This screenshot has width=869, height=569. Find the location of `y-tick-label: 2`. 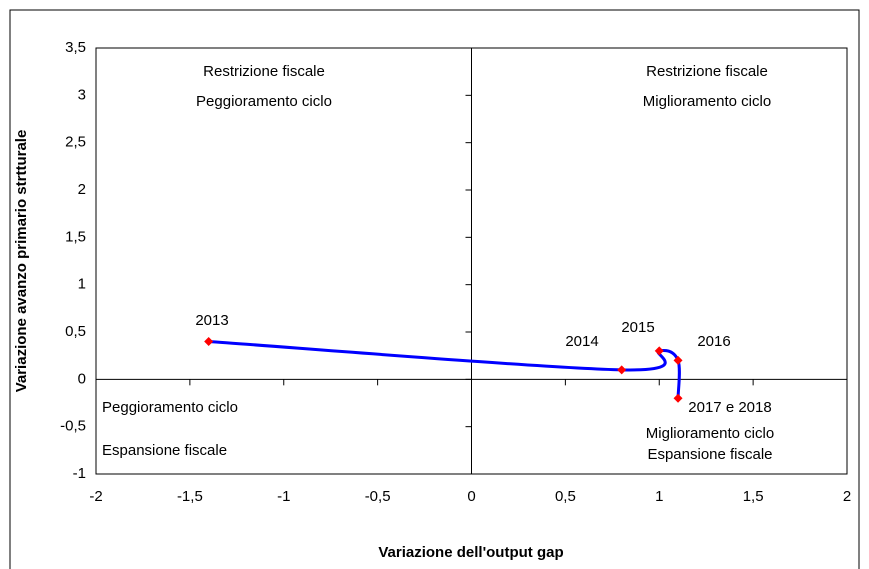

y-tick-label: 2 is located at coordinates (82, 189).